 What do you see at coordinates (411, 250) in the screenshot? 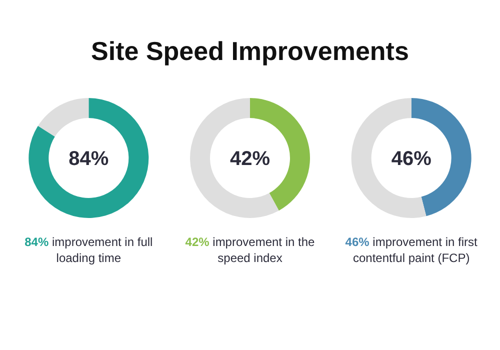
I see `text: 46% improvement in first contentful paint (FCP)` at bounding box center [411, 250].